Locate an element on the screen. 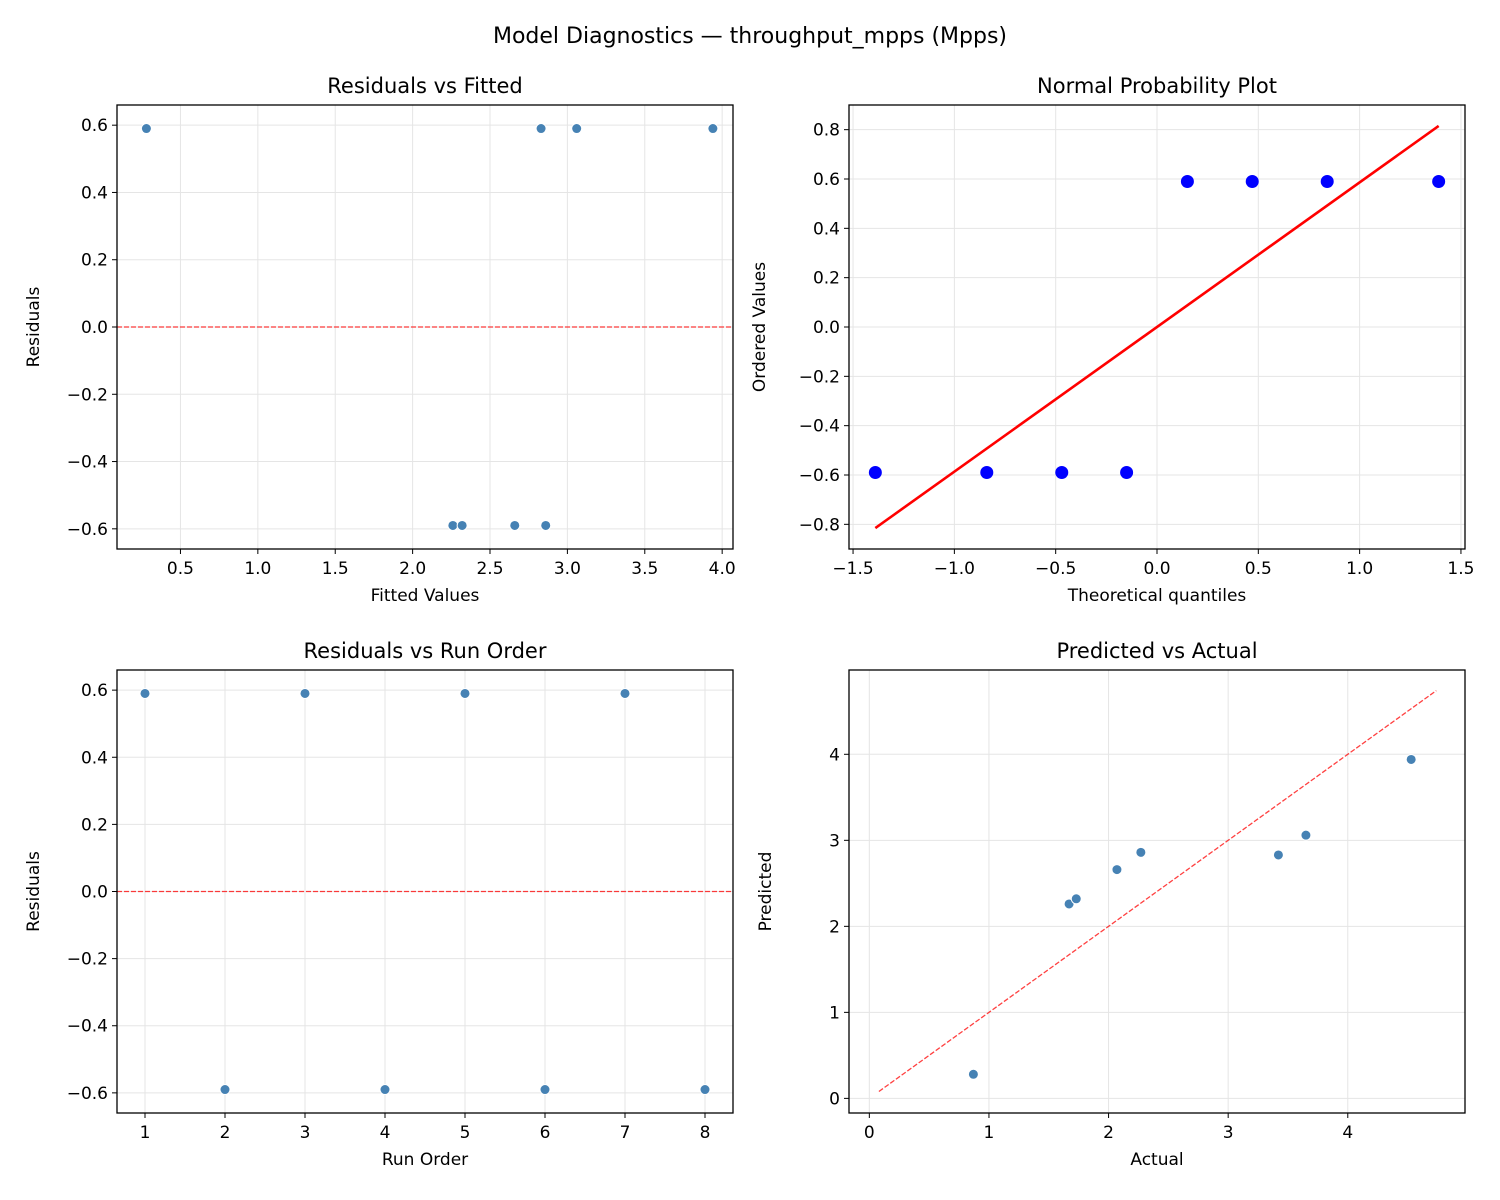 This screenshot has width=1500, height=1200. x-tick-label: −1.5 is located at coordinates (852, 569).